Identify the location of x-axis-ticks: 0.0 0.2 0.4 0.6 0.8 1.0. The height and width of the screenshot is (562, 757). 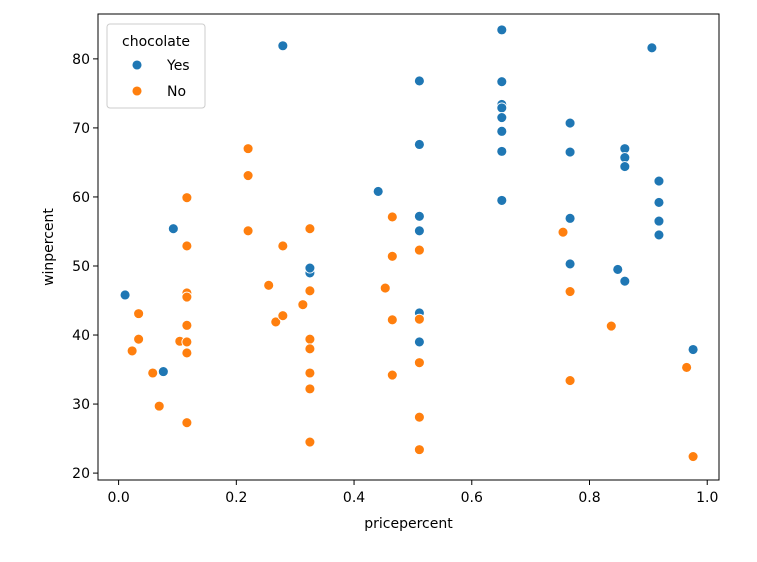
(412, 493).